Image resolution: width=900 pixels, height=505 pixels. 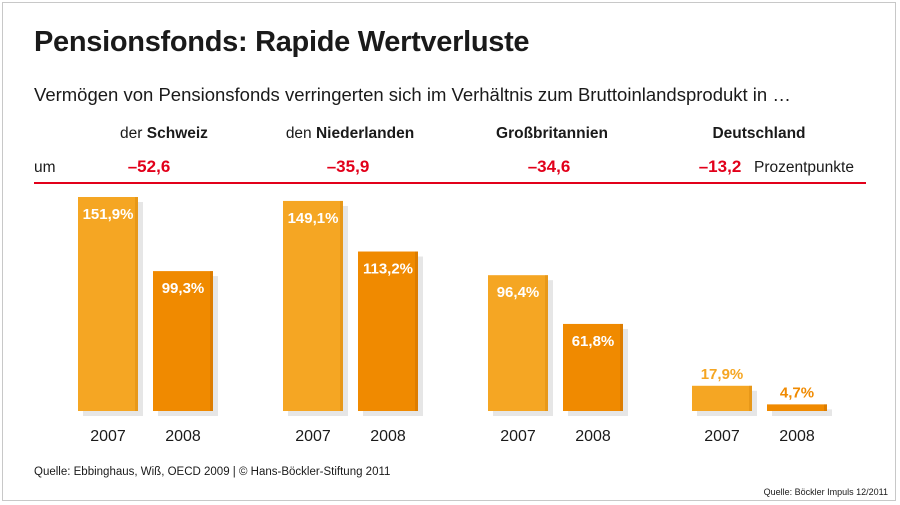 What do you see at coordinates (183, 288) in the screenshot?
I see `data-label: 99,3%` at bounding box center [183, 288].